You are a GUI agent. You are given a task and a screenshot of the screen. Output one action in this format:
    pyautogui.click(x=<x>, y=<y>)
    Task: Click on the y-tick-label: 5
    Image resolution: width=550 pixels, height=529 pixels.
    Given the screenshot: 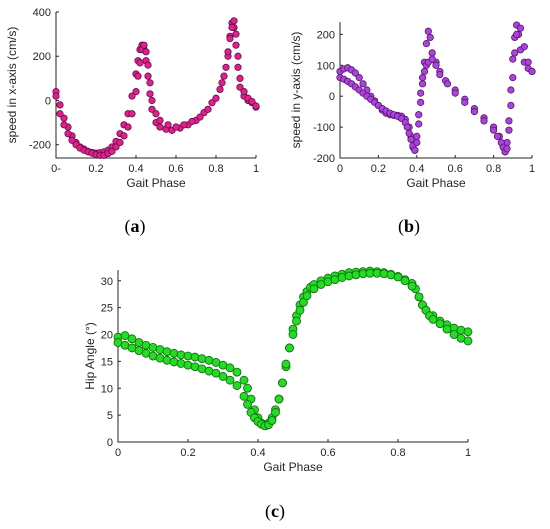 What is the action you would take?
    pyautogui.click(x=110, y=416)
    